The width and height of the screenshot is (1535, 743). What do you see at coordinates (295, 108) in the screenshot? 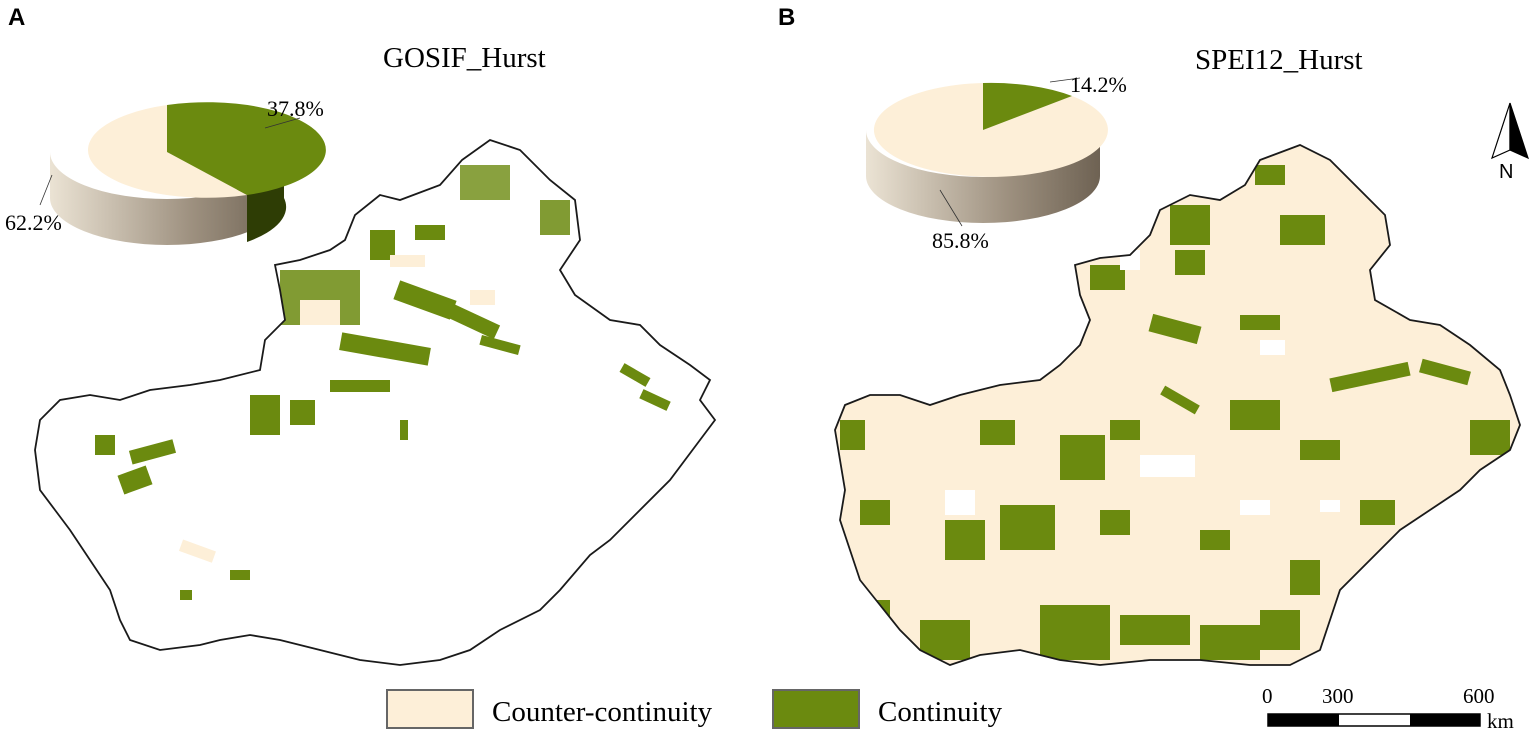
I see `pie-a-continuity-label: 37.8%` at bounding box center [295, 108].